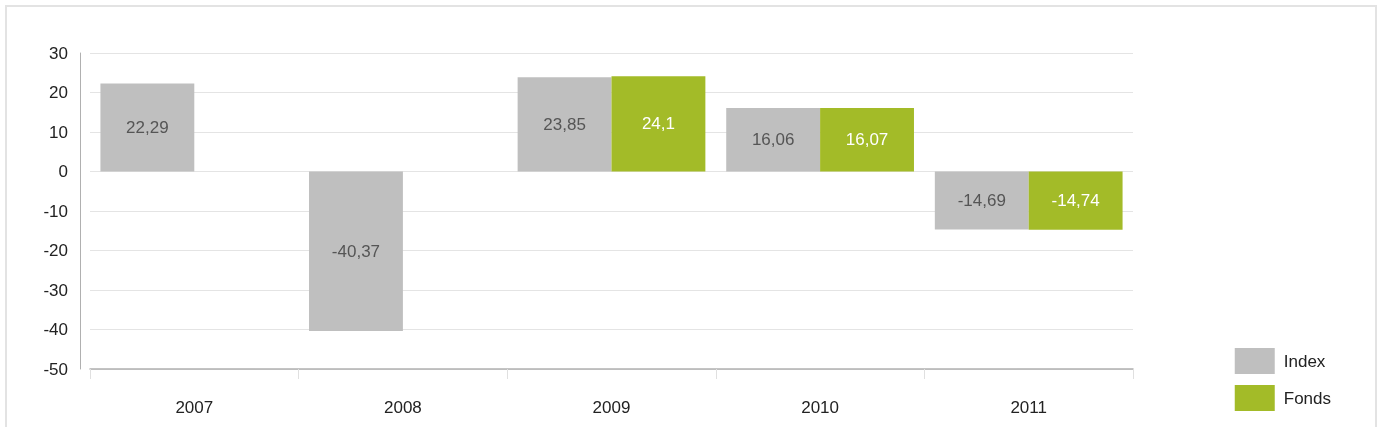 The width and height of the screenshot is (1384, 427). Describe the element at coordinates (63, 171) in the screenshot. I see `y-tick-label: 0` at that location.